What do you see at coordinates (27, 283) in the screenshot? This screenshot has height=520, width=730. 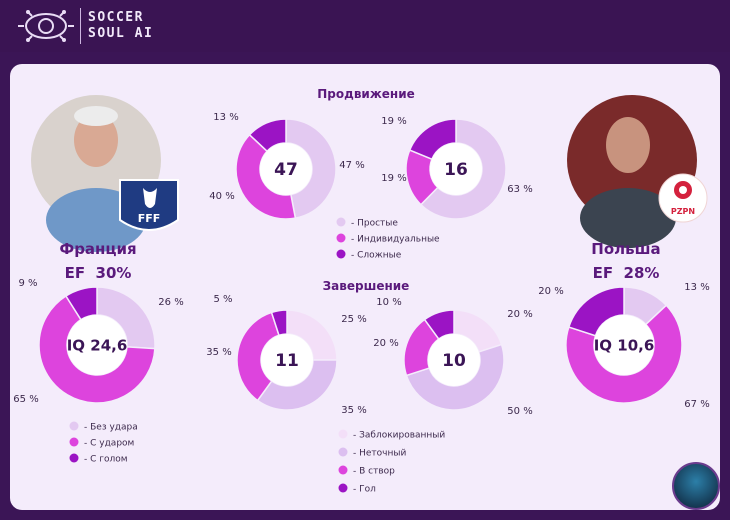 I see `label-iq-france-with-goal: 9 %` at bounding box center [27, 283].